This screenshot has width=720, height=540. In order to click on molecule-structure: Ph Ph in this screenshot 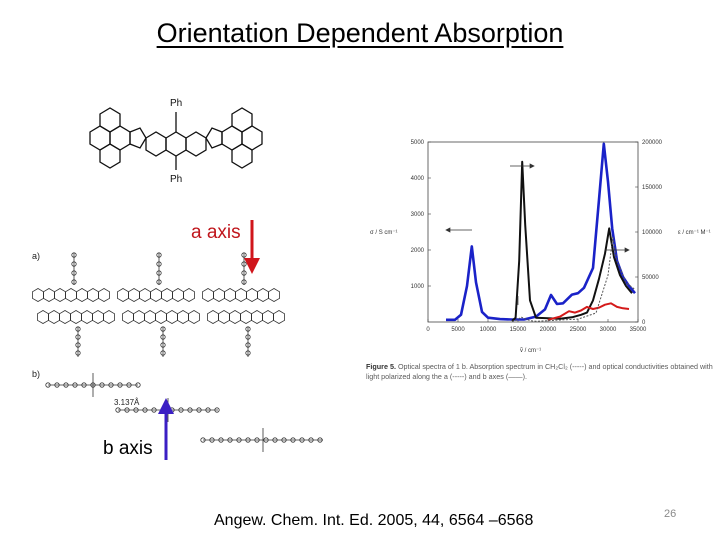, I will do `click(176, 141)`.